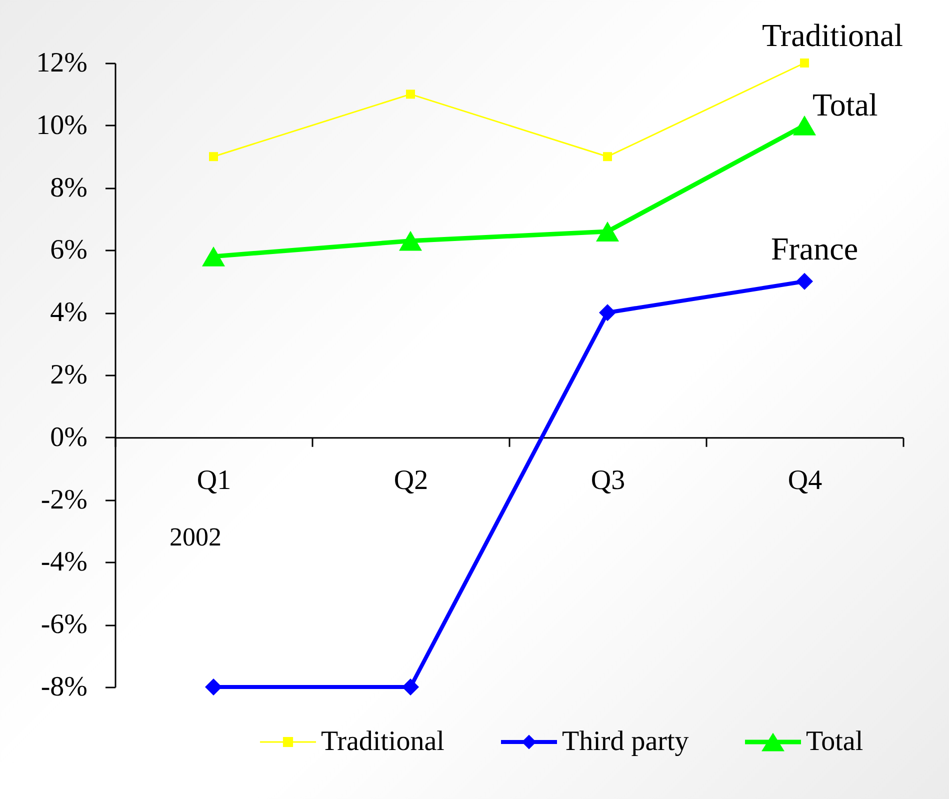 The width and height of the screenshot is (949, 799). Describe the element at coordinates (835, 741) in the screenshot. I see `legend-label: Total` at that location.